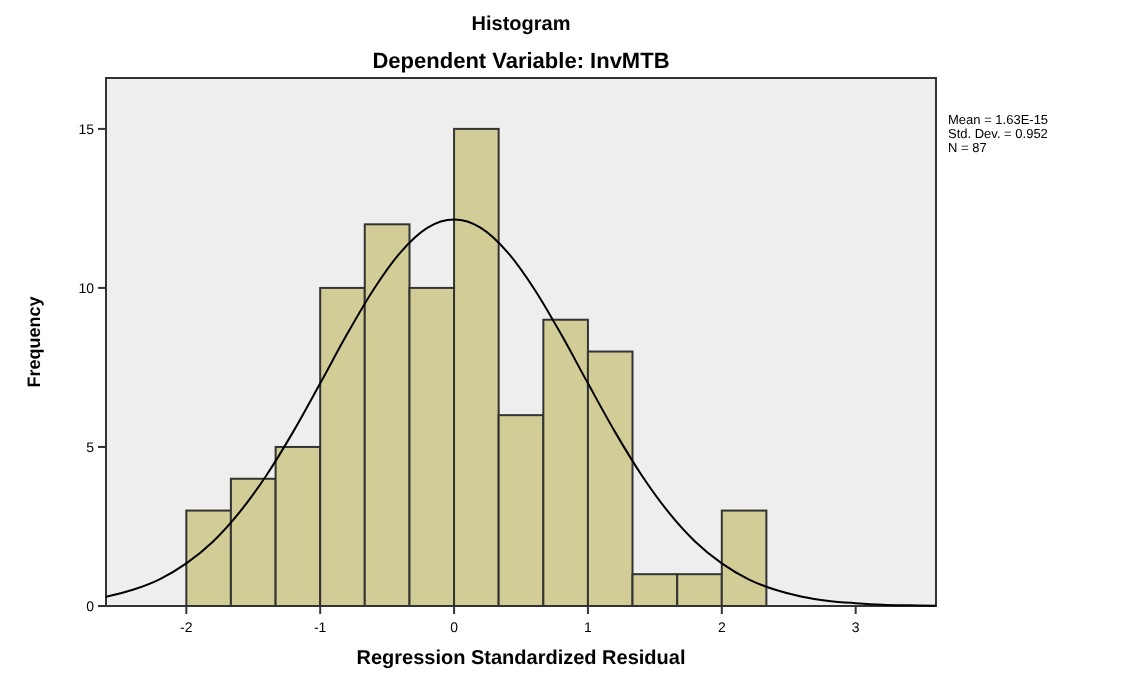  Describe the element at coordinates (521, 25) in the screenshot. I see `chart-title: Histogram` at that location.